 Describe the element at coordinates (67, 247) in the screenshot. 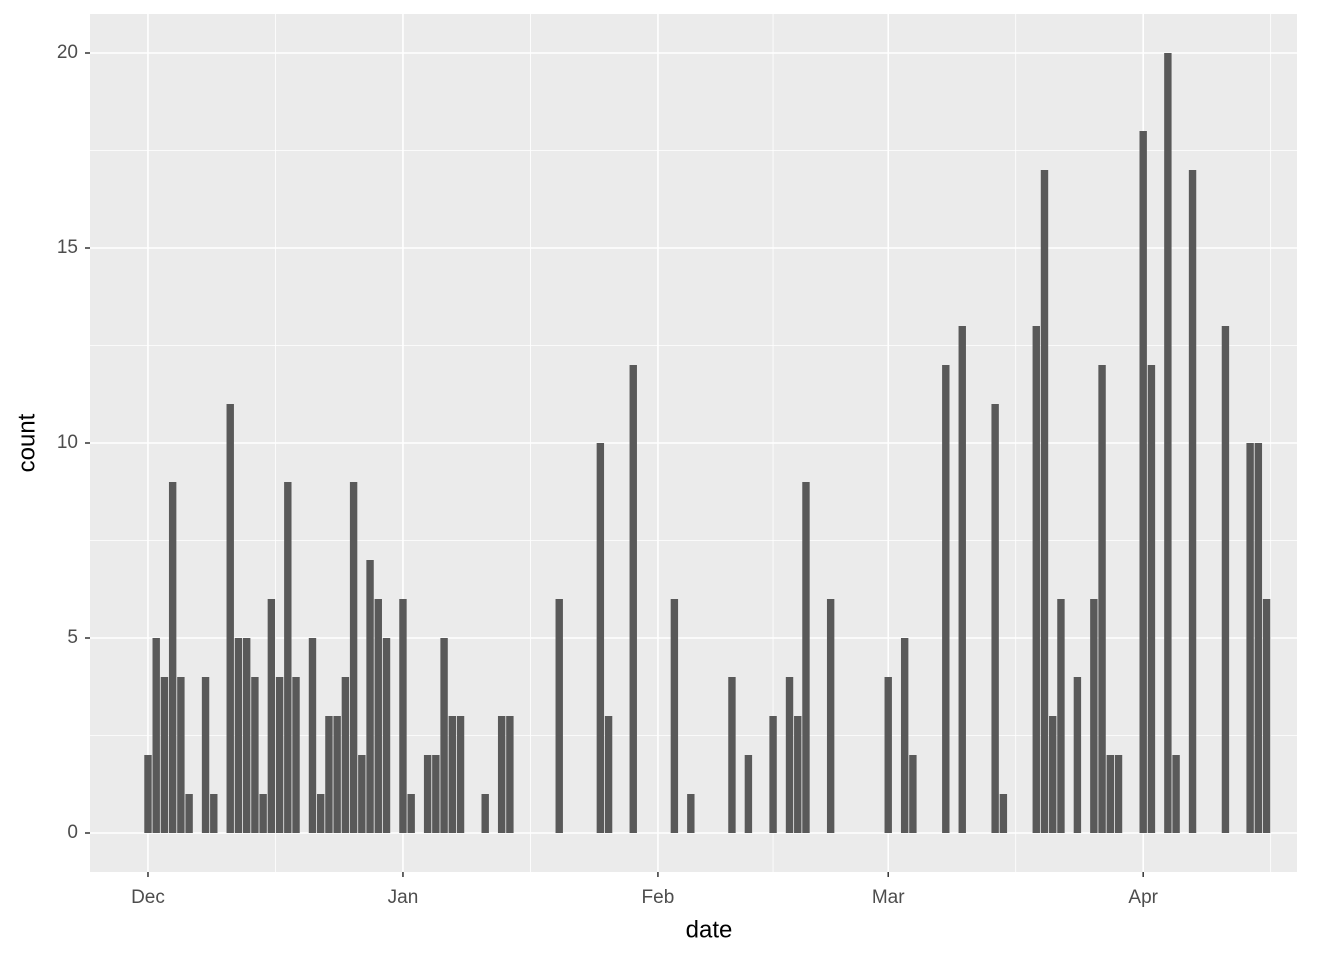

I see `y-tick-label: 15` at that location.